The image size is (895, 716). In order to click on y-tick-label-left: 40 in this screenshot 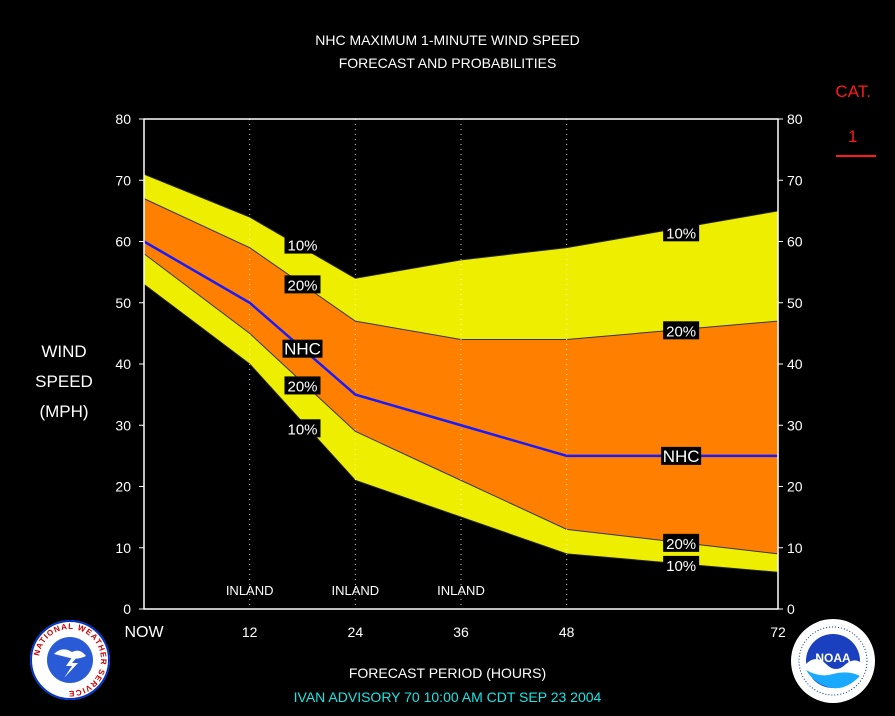, I will do `click(123, 364)`.